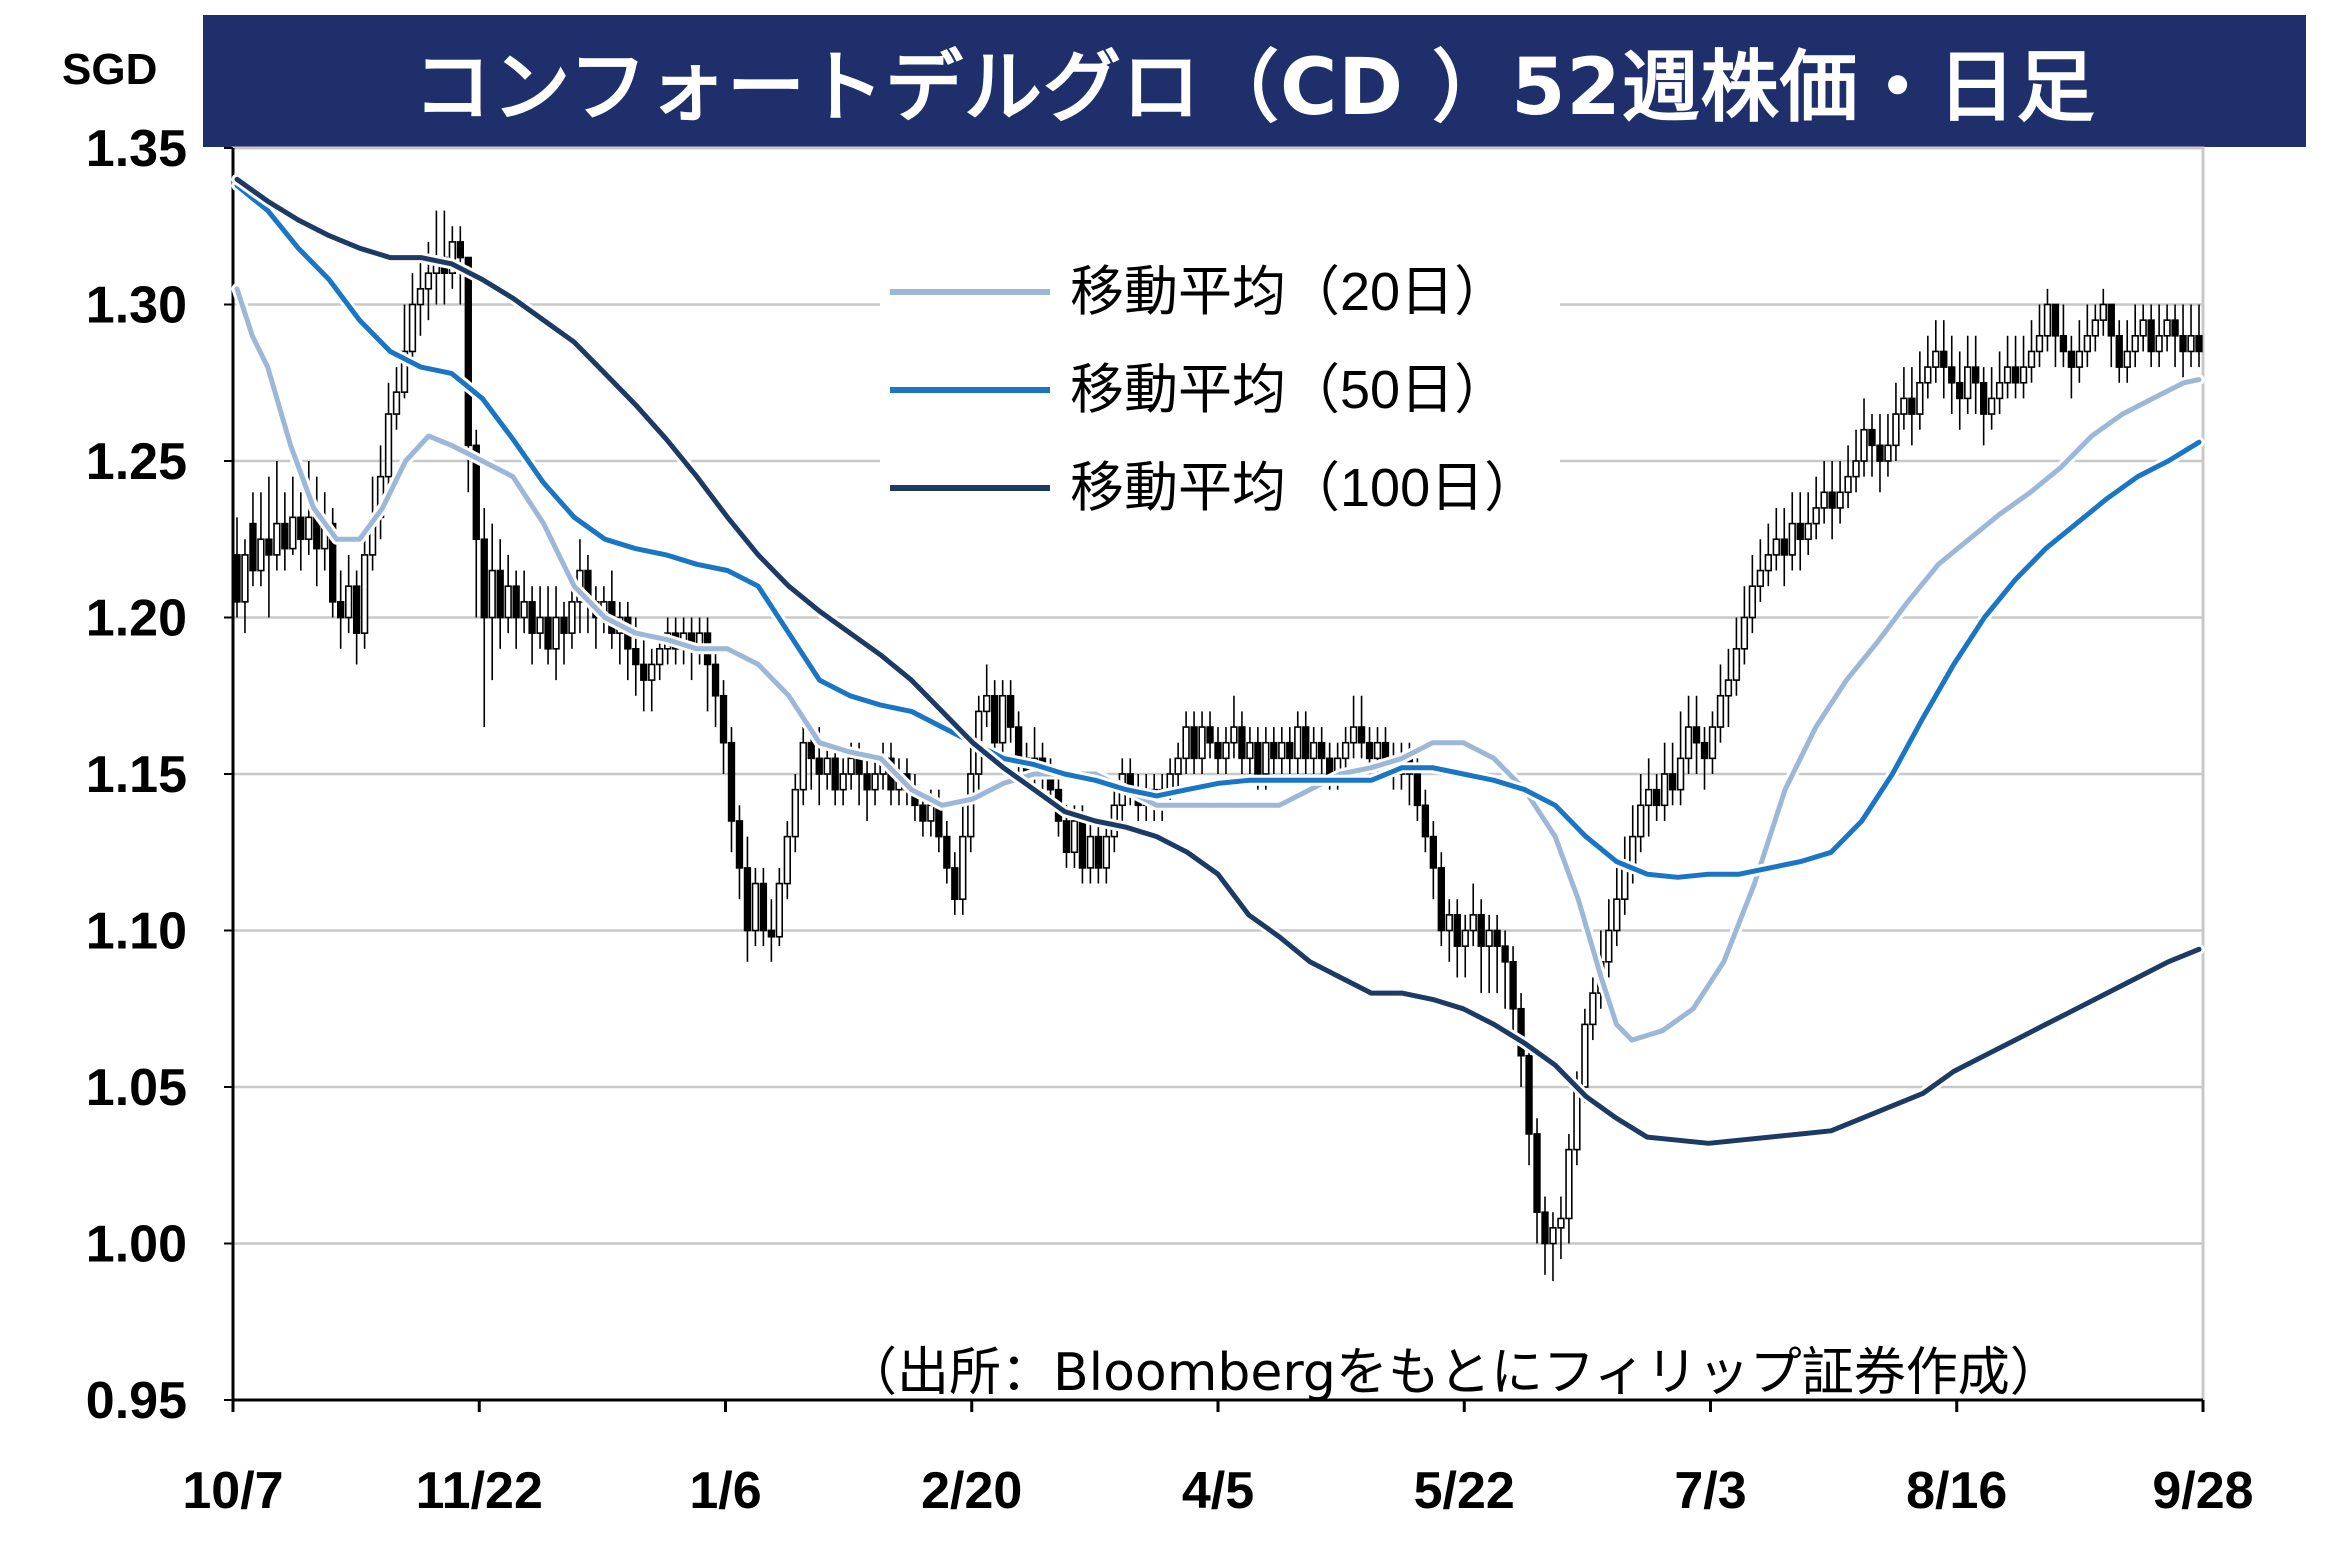 The width and height of the screenshot is (2348, 1541). Describe the element at coordinates (136, 1245) in the screenshot. I see `y-tick-label: 1.00` at that location.